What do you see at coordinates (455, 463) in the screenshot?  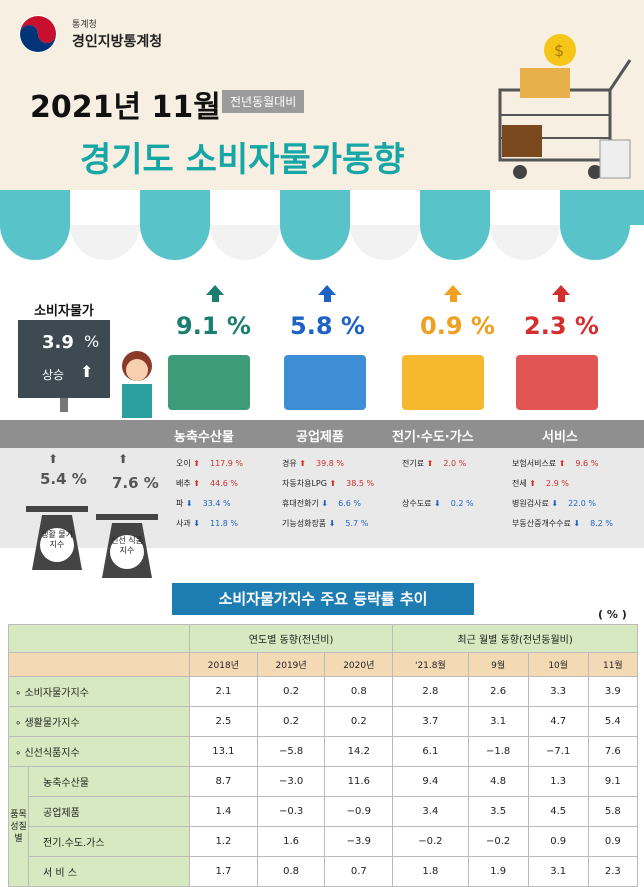 I see `item-value: 2.0 %` at bounding box center [455, 463].